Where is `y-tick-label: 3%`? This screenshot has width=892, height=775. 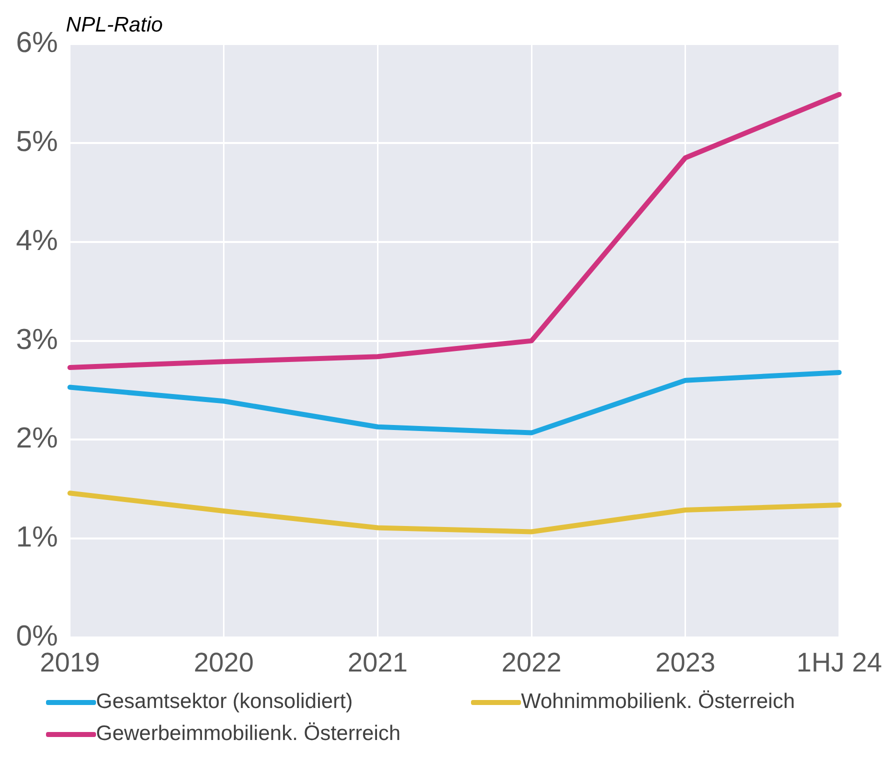 y-tick-label: 3% is located at coordinates (37, 340).